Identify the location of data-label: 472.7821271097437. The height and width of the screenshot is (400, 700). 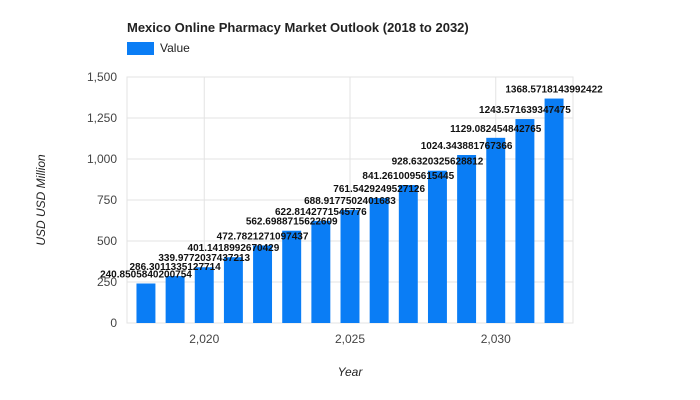
(263, 236).